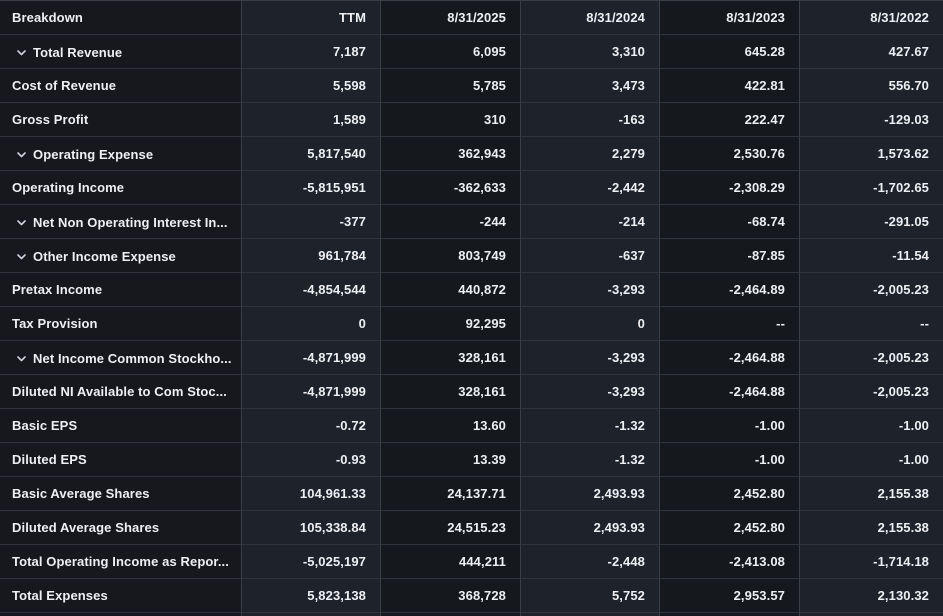 This screenshot has height=616, width=943. Describe the element at coordinates (589, 18) in the screenshot. I see `col-header-8-31-2024: 8/31/2024` at that location.